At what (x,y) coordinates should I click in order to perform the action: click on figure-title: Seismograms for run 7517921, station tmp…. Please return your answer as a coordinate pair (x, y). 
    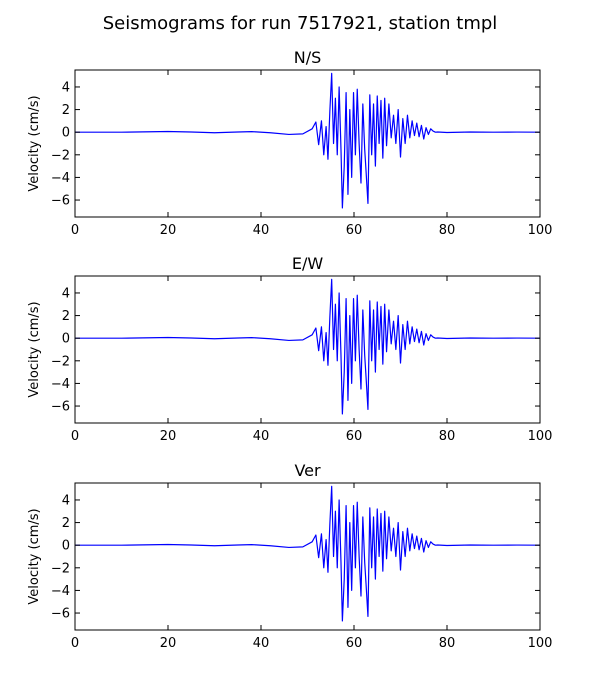
    Looking at the image, I should click on (300, 23).